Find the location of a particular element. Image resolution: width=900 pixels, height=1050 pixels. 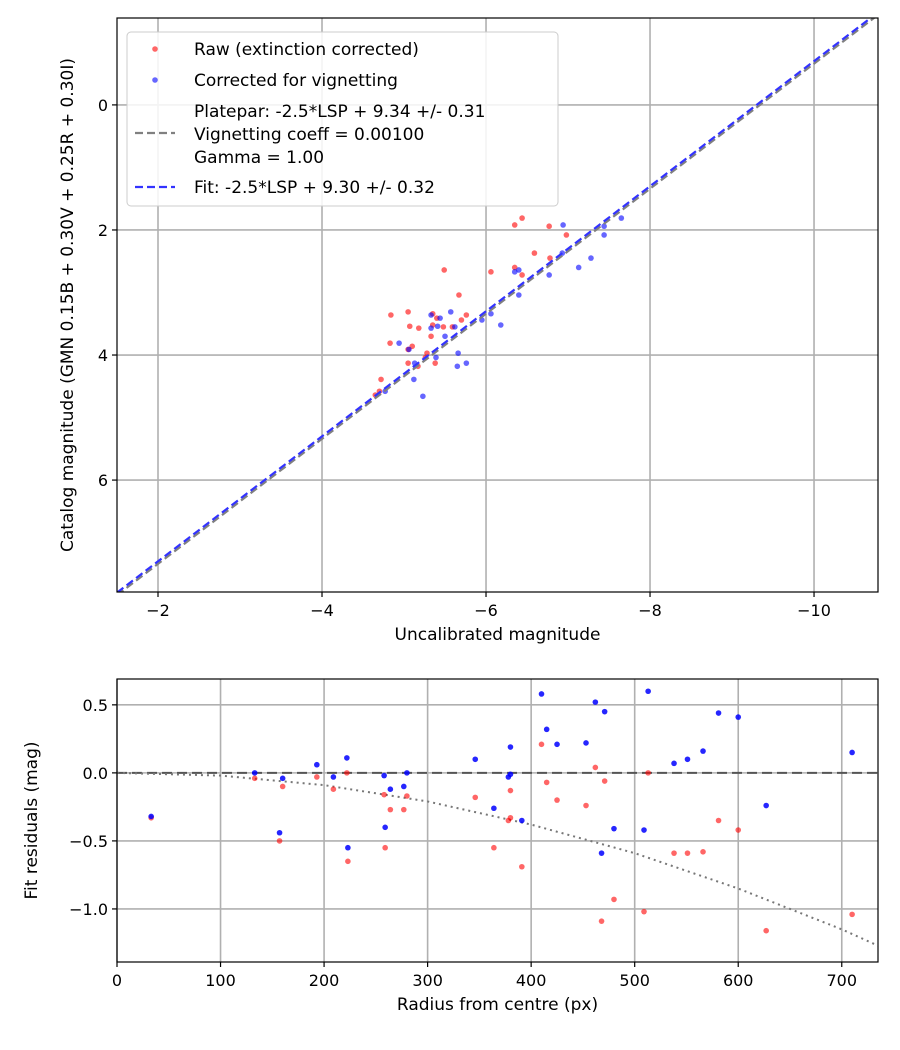

x-tick-label: 200 is located at coordinates (324, 980).